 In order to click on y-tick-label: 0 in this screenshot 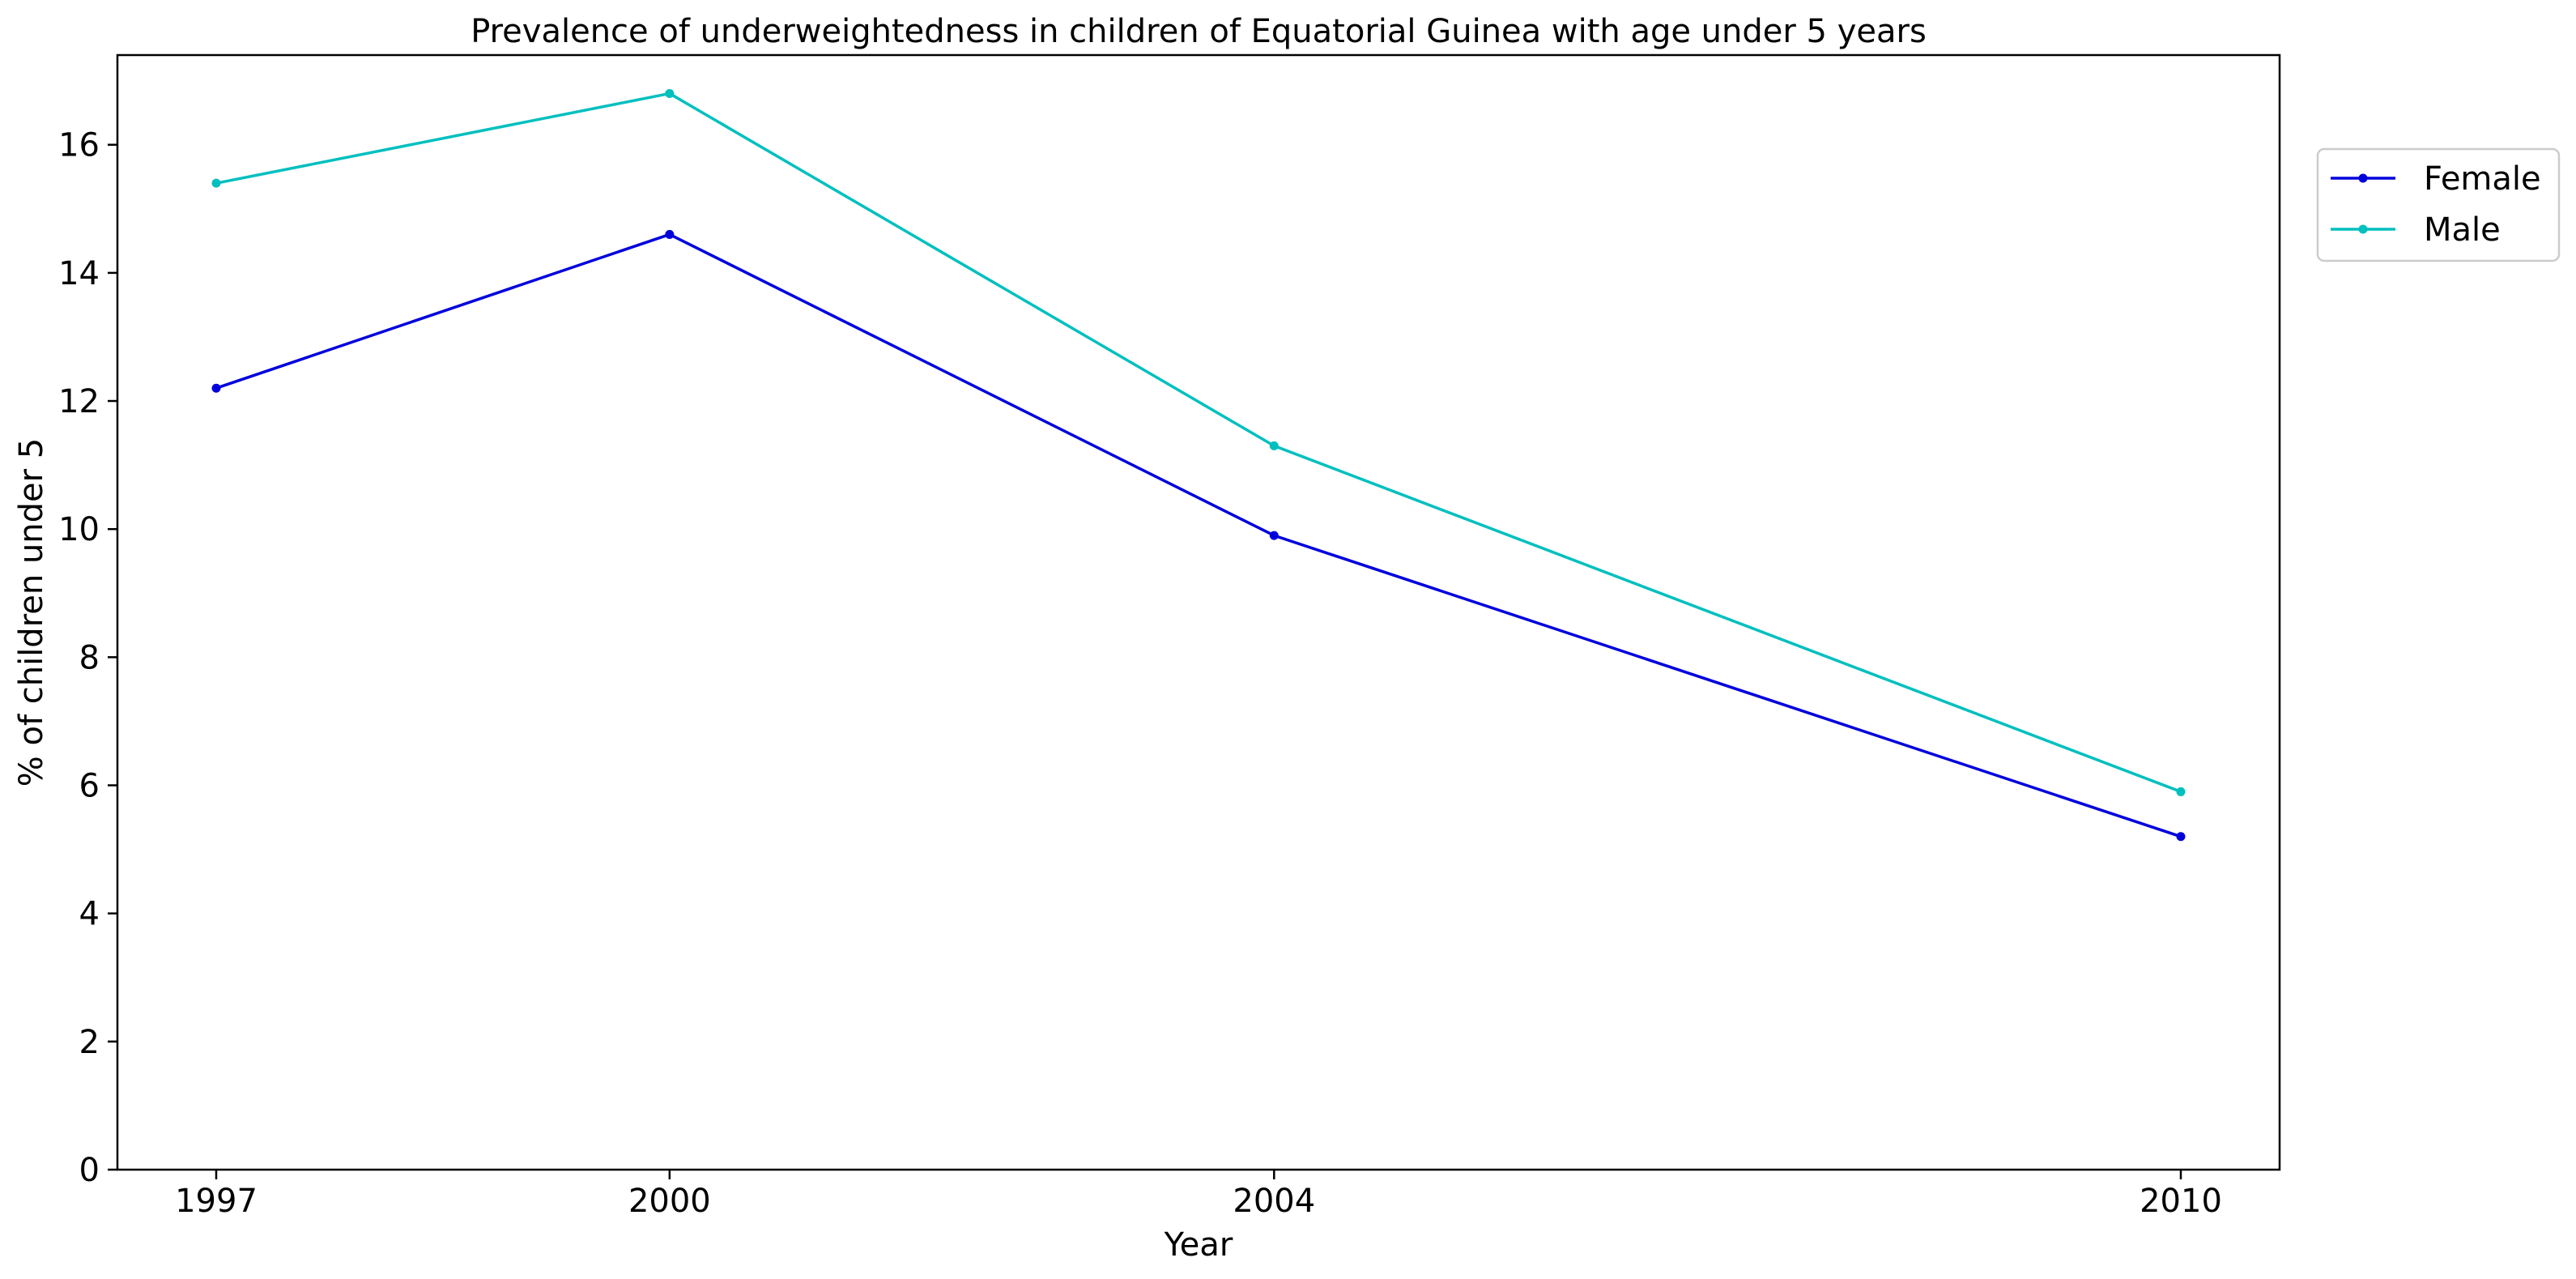, I will do `click(89, 1170)`.